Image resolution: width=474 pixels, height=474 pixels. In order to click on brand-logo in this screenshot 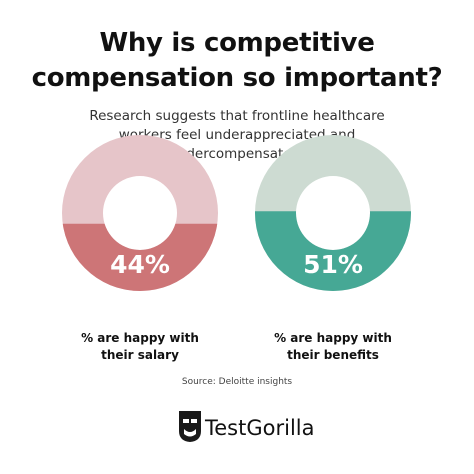, I will do `click(190, 426)`.